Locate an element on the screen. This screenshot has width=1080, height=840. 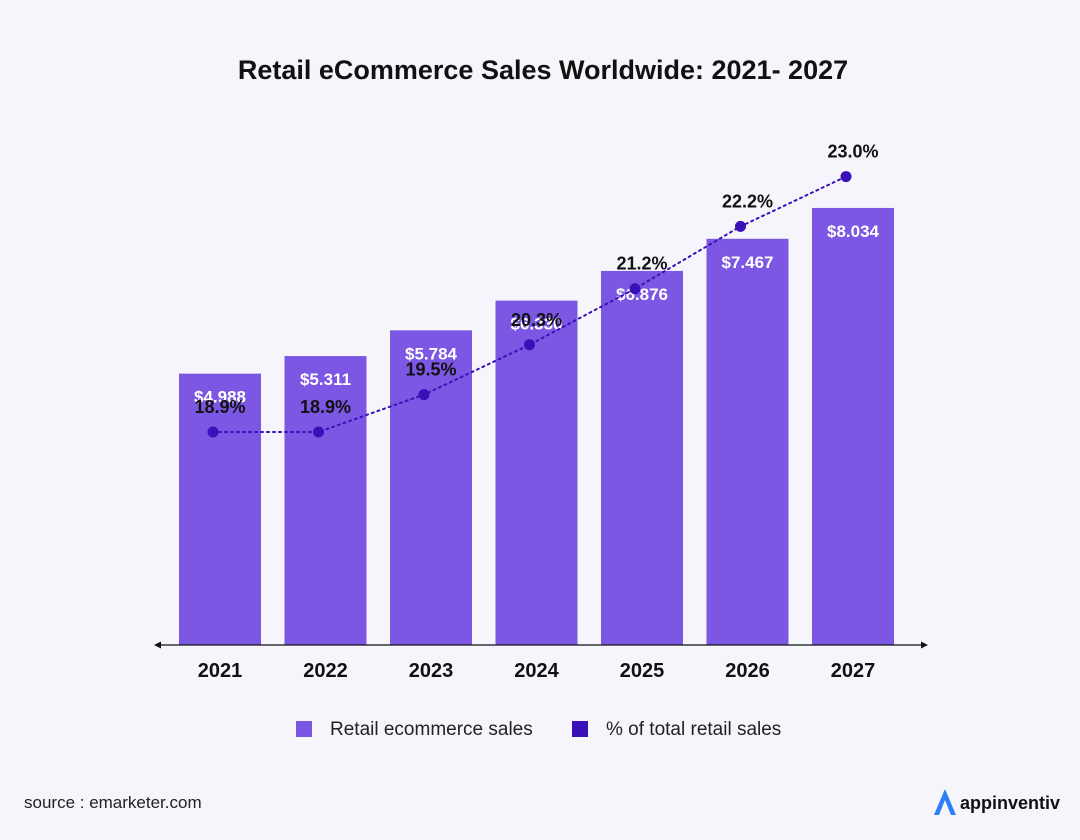
pct-label-2023: 19.5% is located at coordinates (430, 370).